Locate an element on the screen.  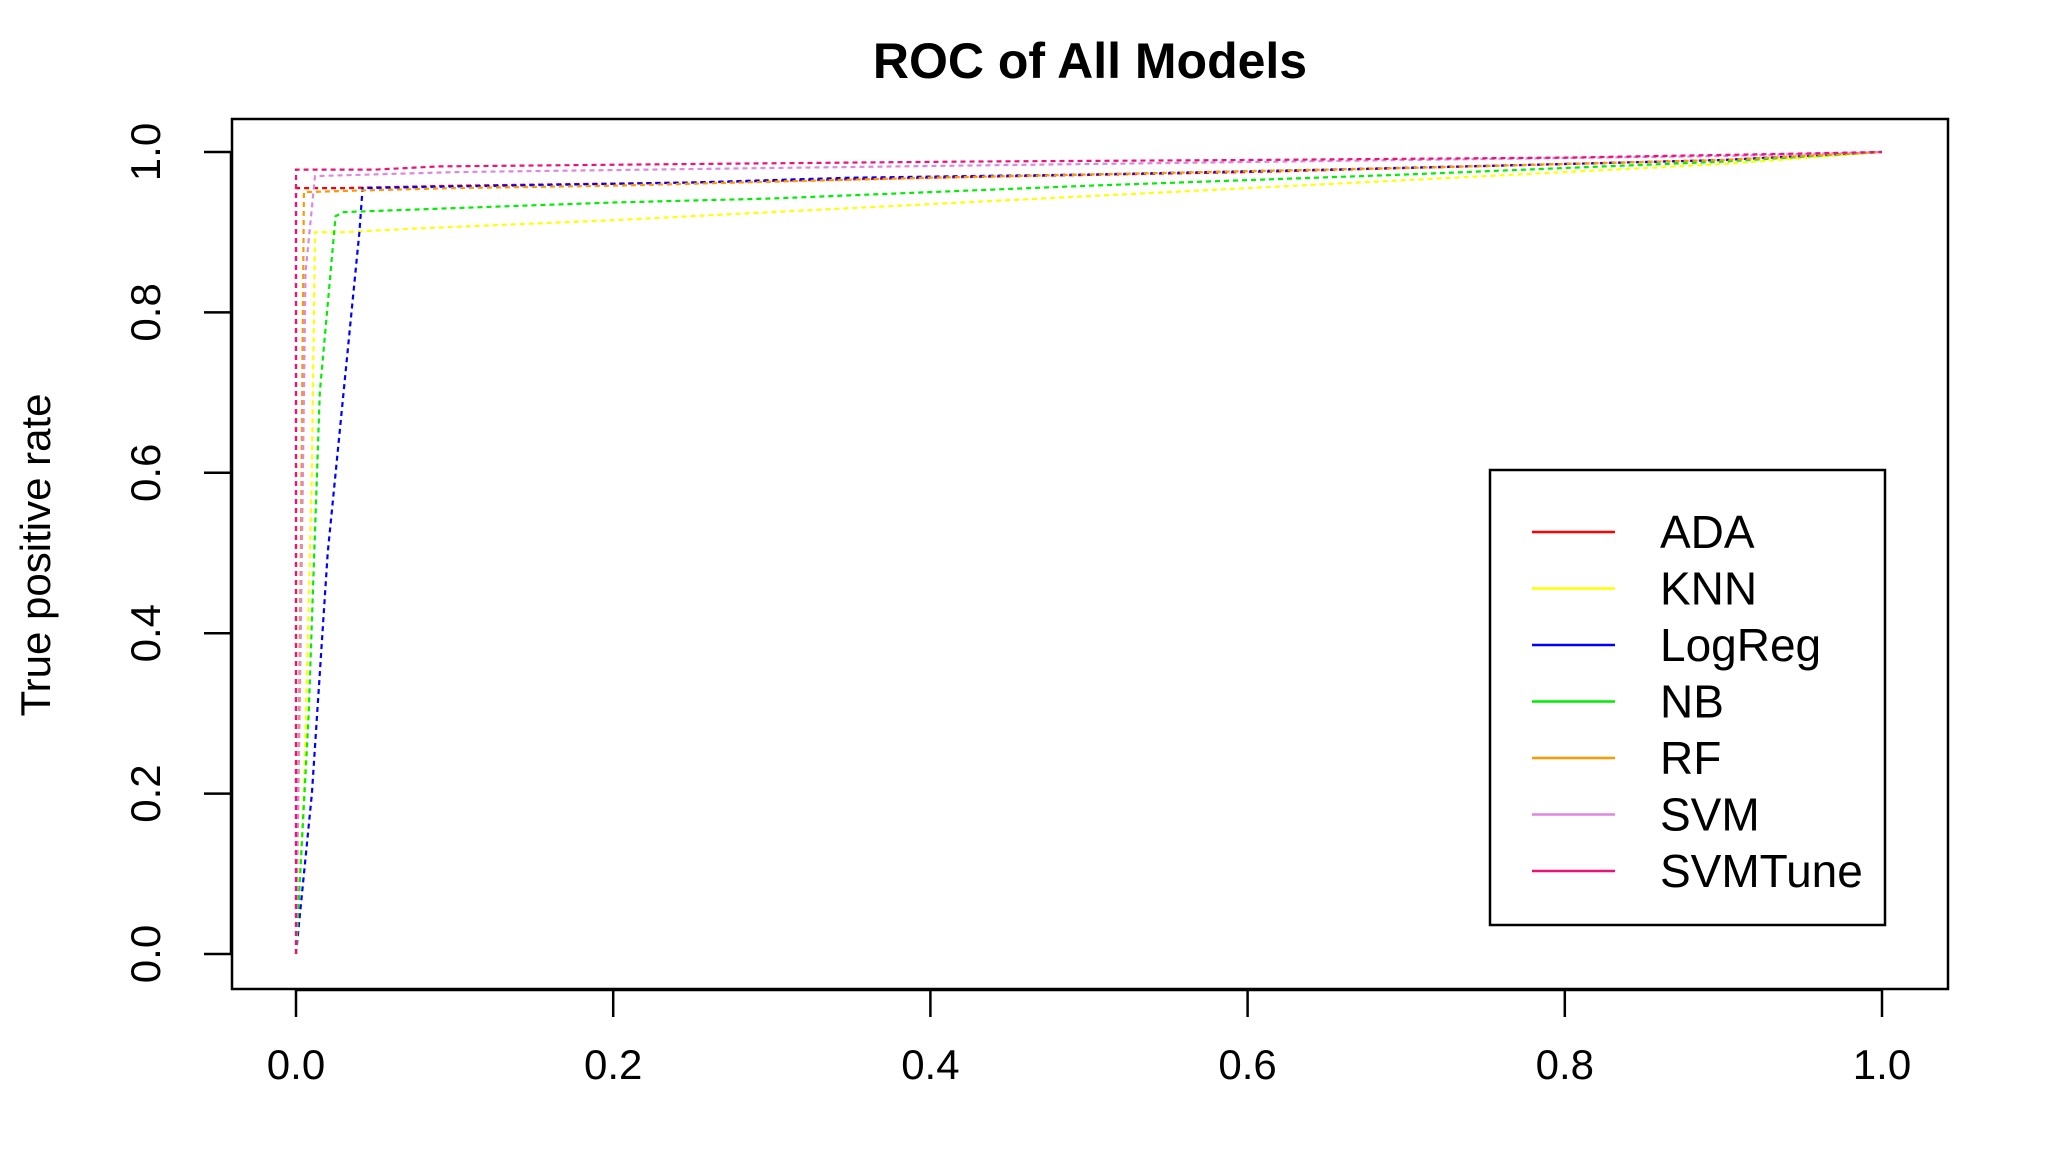
x-tick-label: 1.0 is located at coordinates (1882, 1064).